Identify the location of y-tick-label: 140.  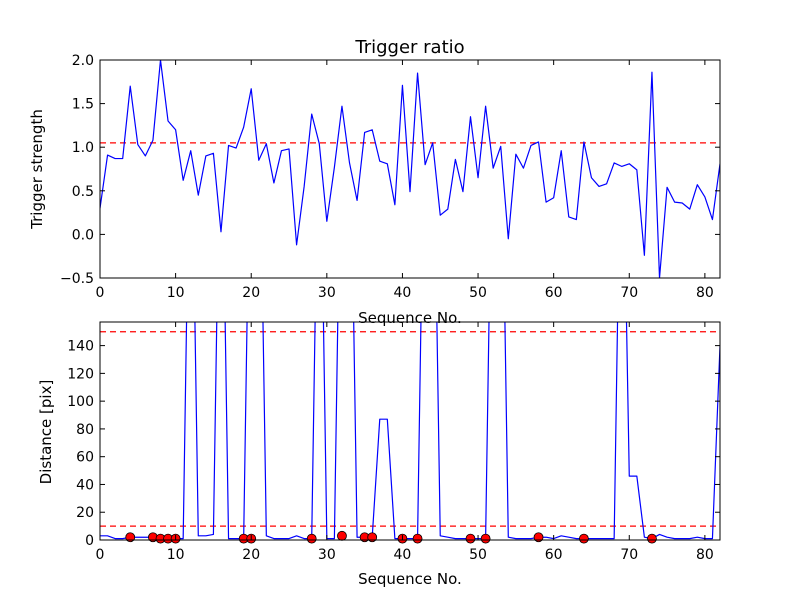
(80, 347).